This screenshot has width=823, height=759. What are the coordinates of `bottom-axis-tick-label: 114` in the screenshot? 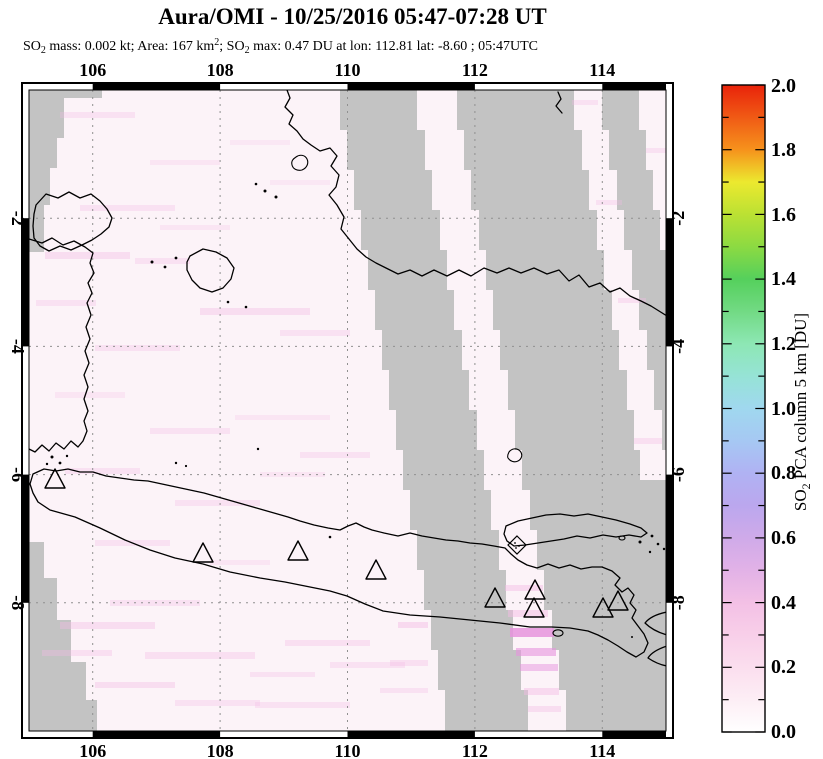 It's located at (602, 750).